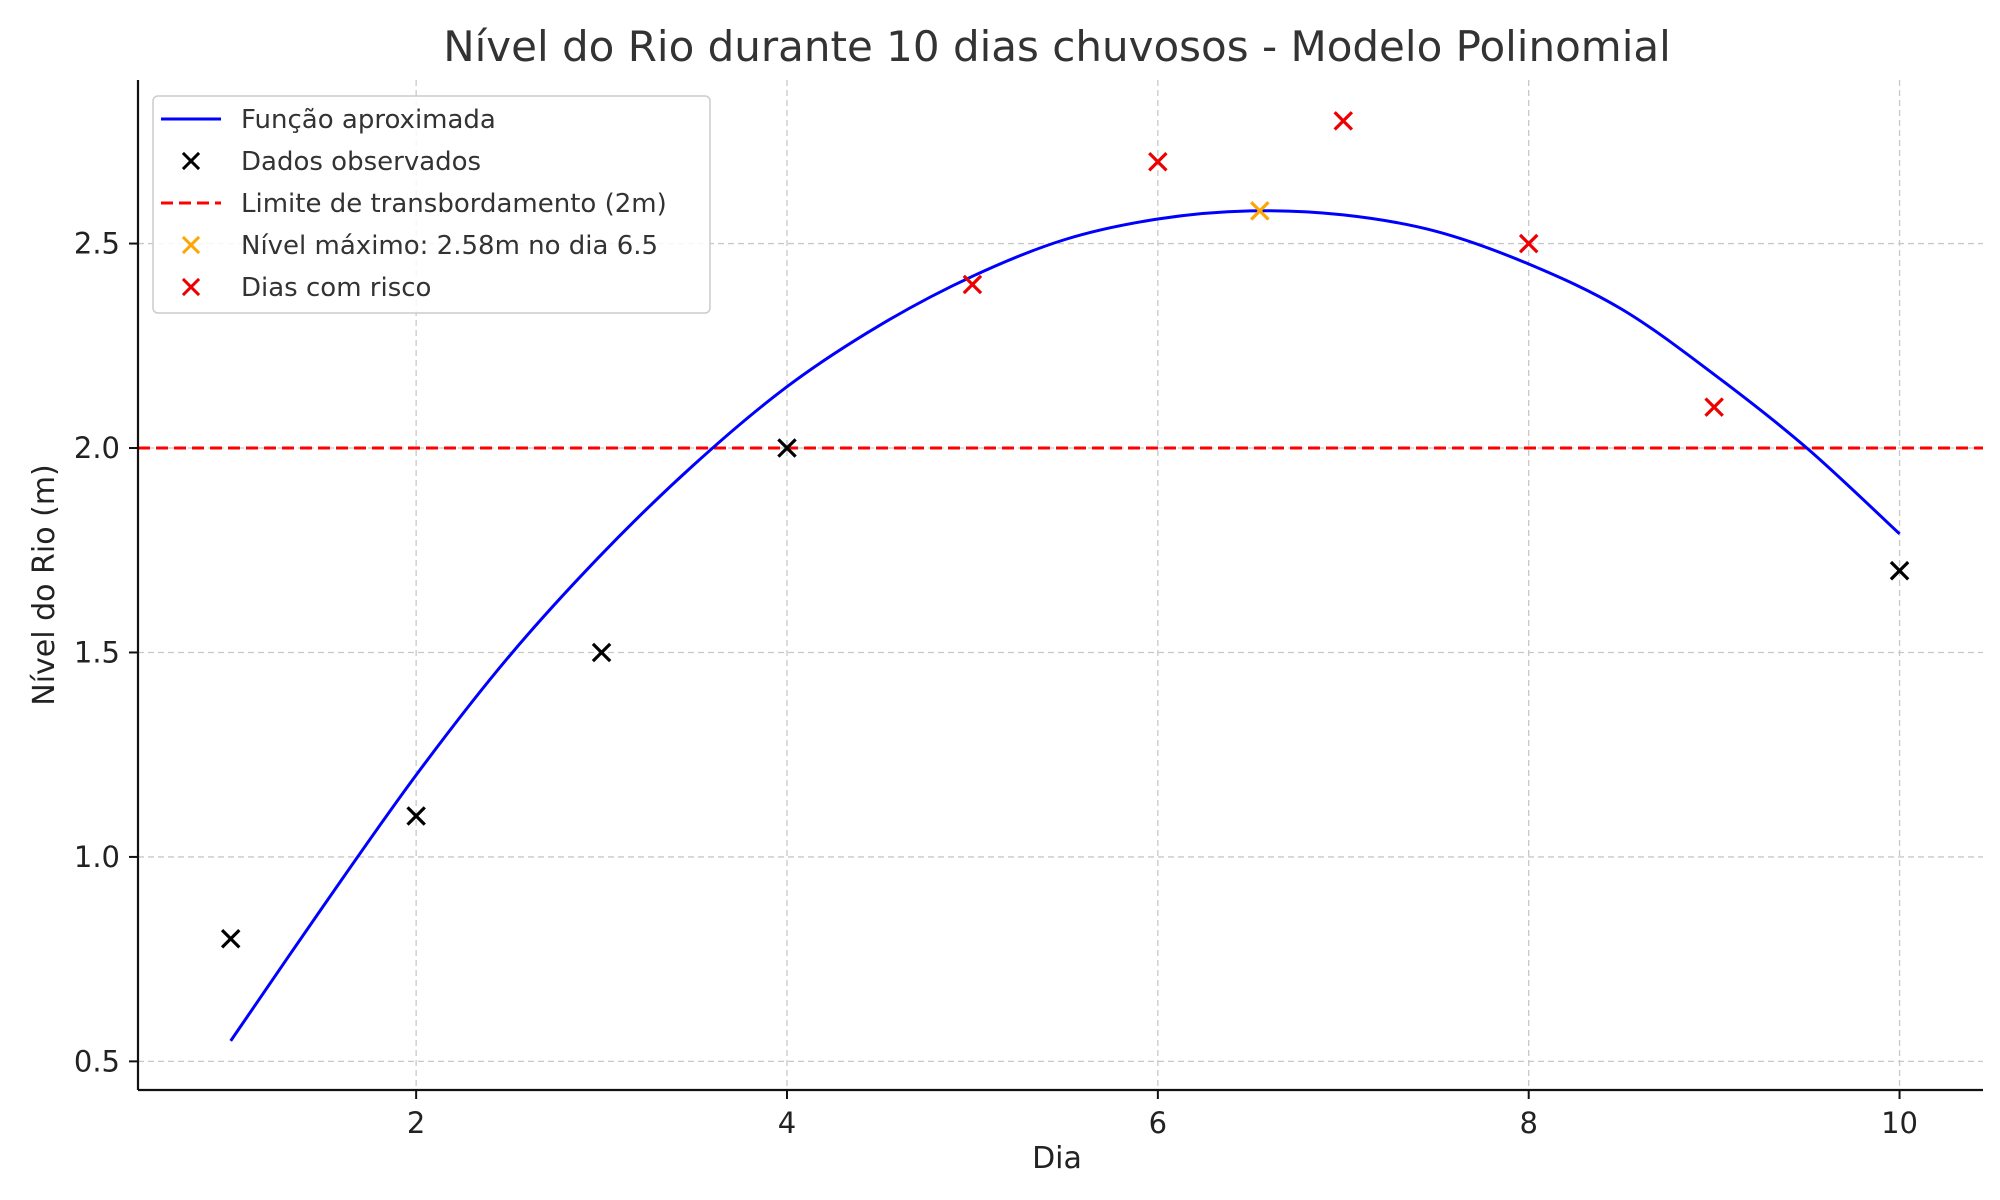  I want to click on legend-label-1: Dados observados, so click(361, 162).